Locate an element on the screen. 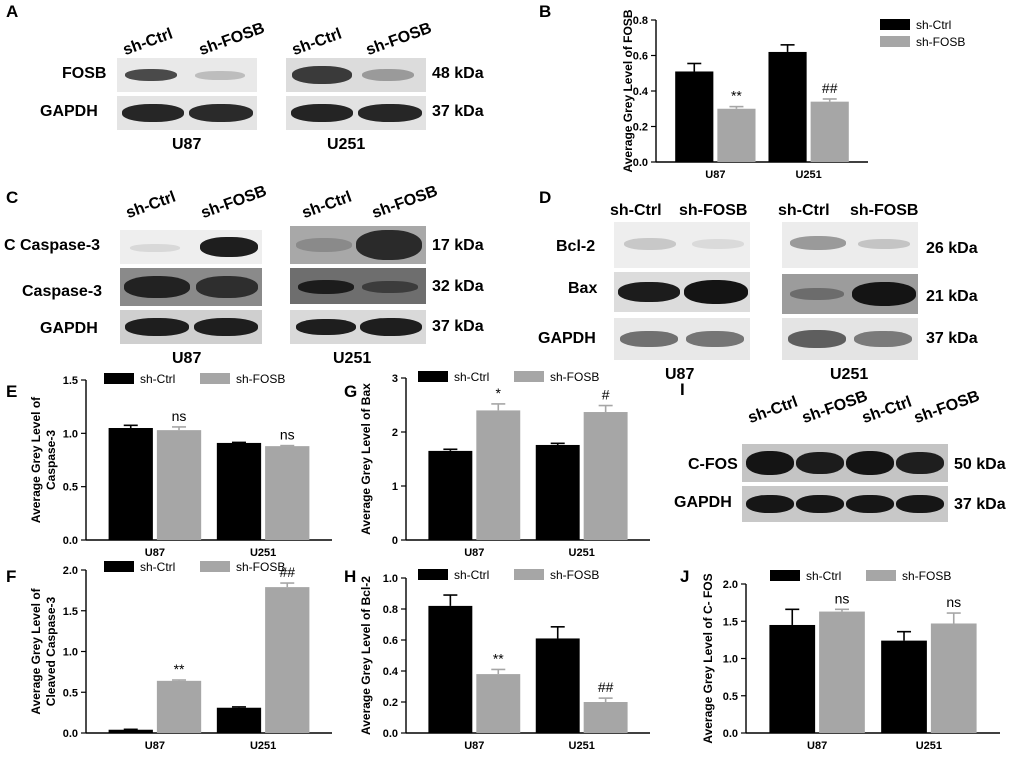 The width and height of the screenshot is (1021, 759). panel-letter-b: B is located at coordinates (545, 11).